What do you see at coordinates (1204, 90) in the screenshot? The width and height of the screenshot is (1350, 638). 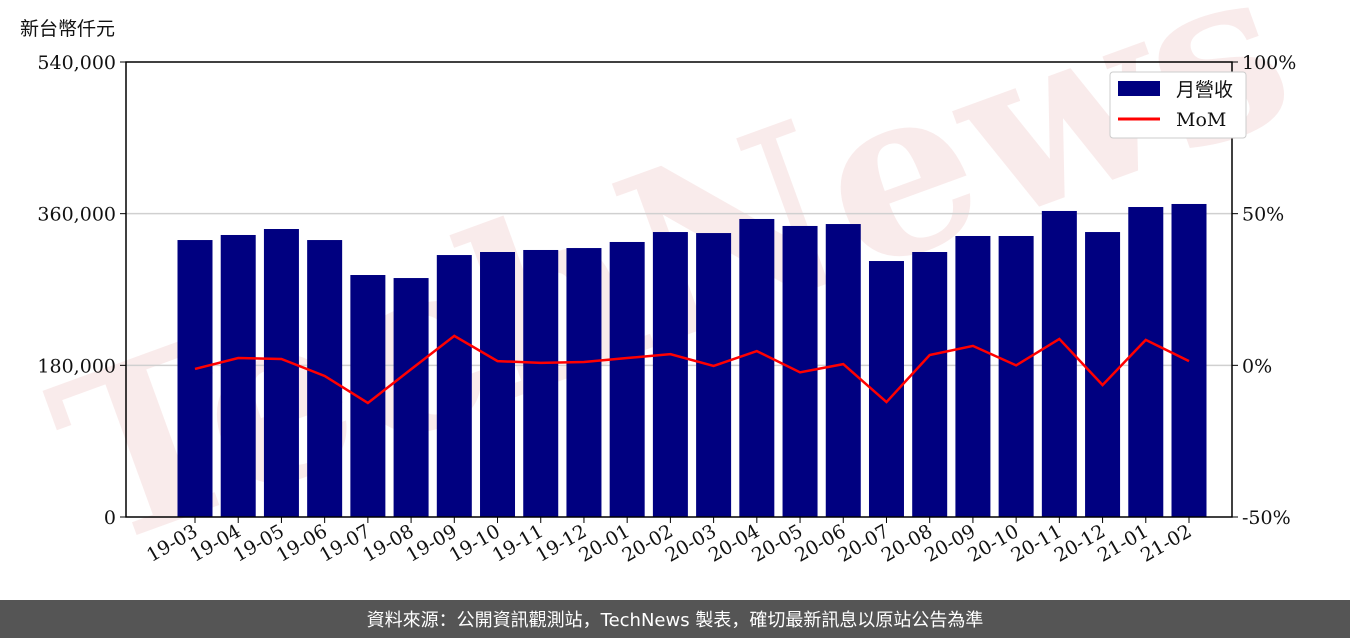 I see `legend-label-revenue: 月營收` at bounding box center [1204, 90].